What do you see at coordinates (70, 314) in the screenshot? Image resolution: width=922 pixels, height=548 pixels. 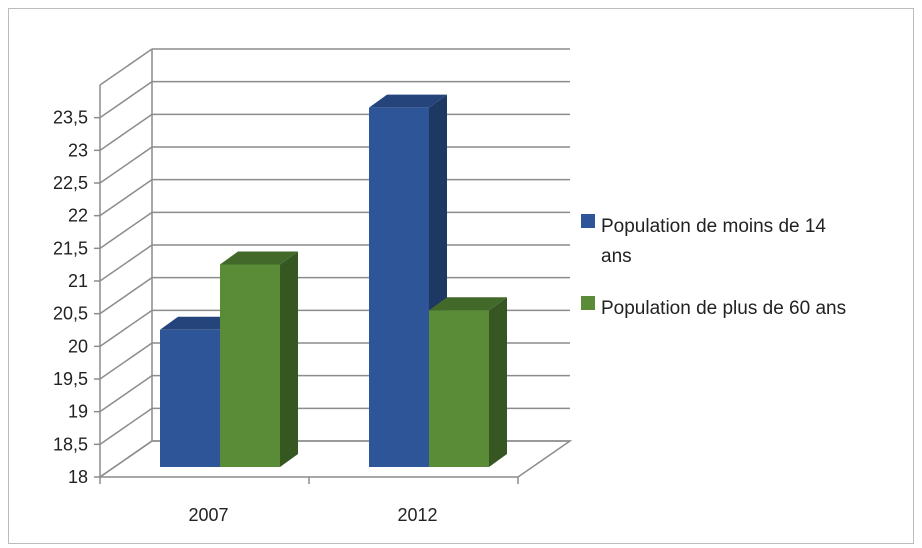 I see `y-tick-label-5: 20,5` at bounding box center [70, 314].